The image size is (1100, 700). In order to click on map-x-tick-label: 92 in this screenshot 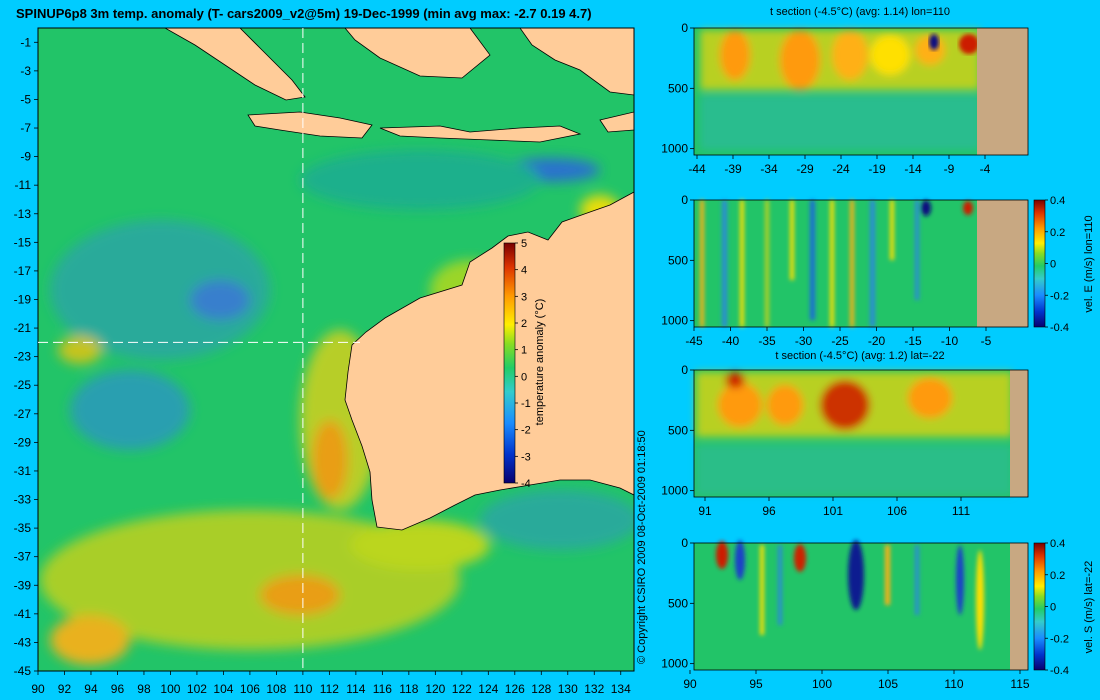, I will do `click(65, 689)`.